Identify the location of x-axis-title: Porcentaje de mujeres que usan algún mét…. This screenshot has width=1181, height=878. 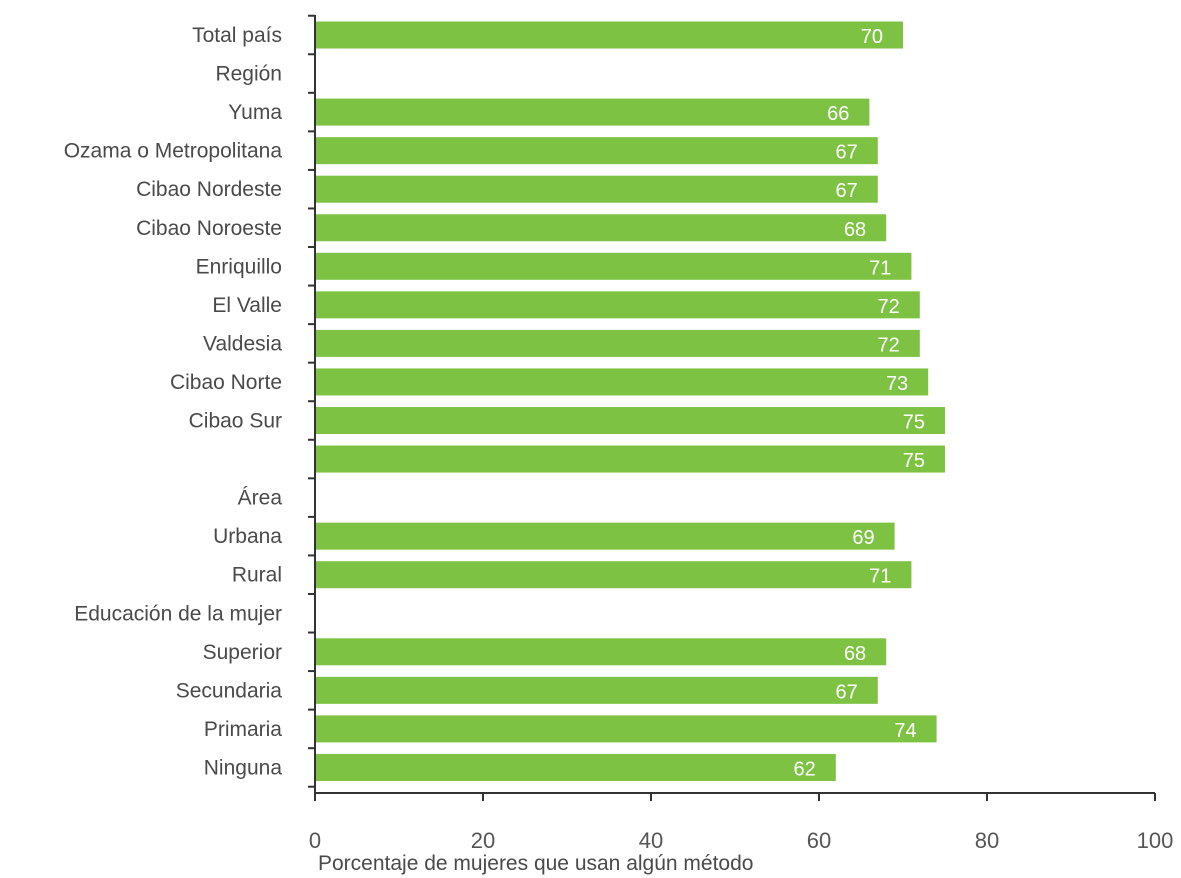
(535, 863).